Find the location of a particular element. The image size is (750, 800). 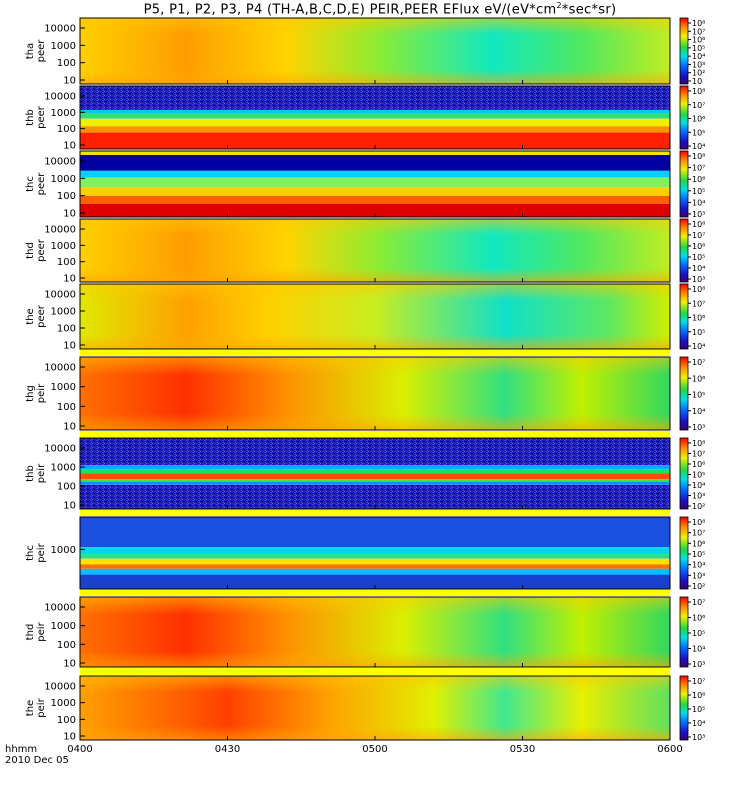

title-end: *sec*sr) is located at coordinates (589, 10).